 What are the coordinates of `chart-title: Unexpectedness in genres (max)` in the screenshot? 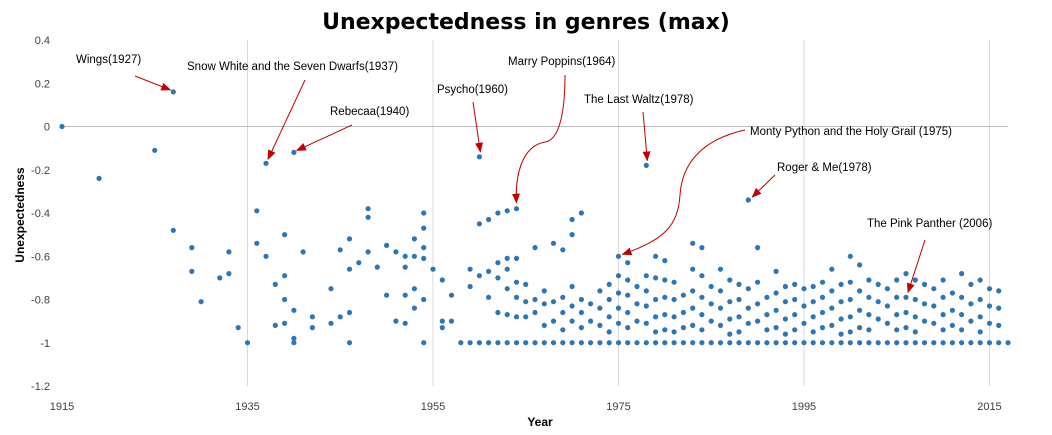 It's located at (526, 22).